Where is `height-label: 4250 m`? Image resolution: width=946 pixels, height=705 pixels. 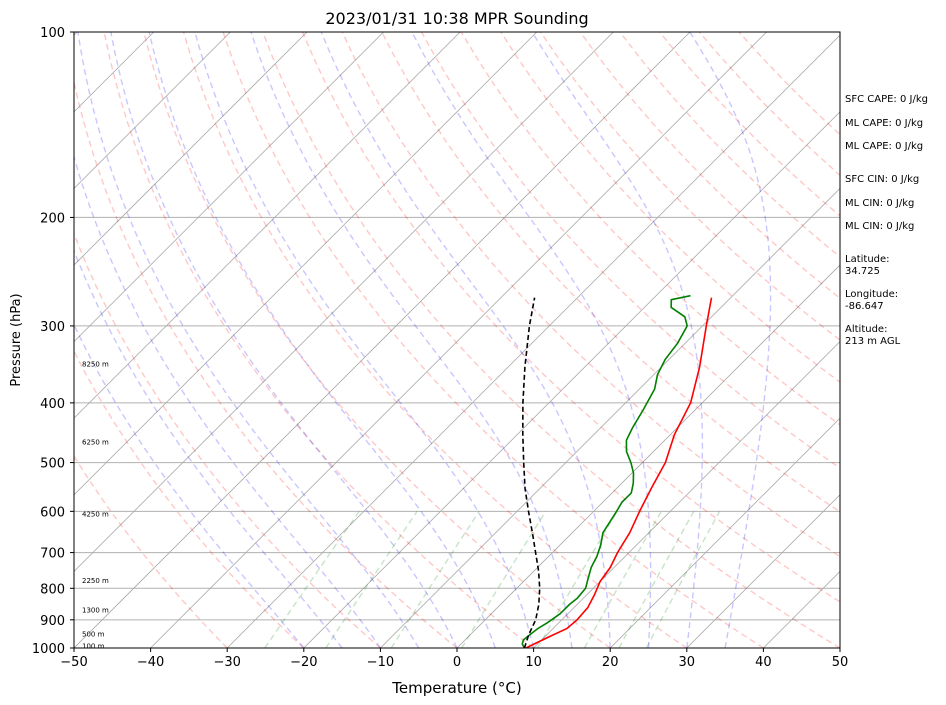
height-label: 4250 m is located at coordinates (95, 515).